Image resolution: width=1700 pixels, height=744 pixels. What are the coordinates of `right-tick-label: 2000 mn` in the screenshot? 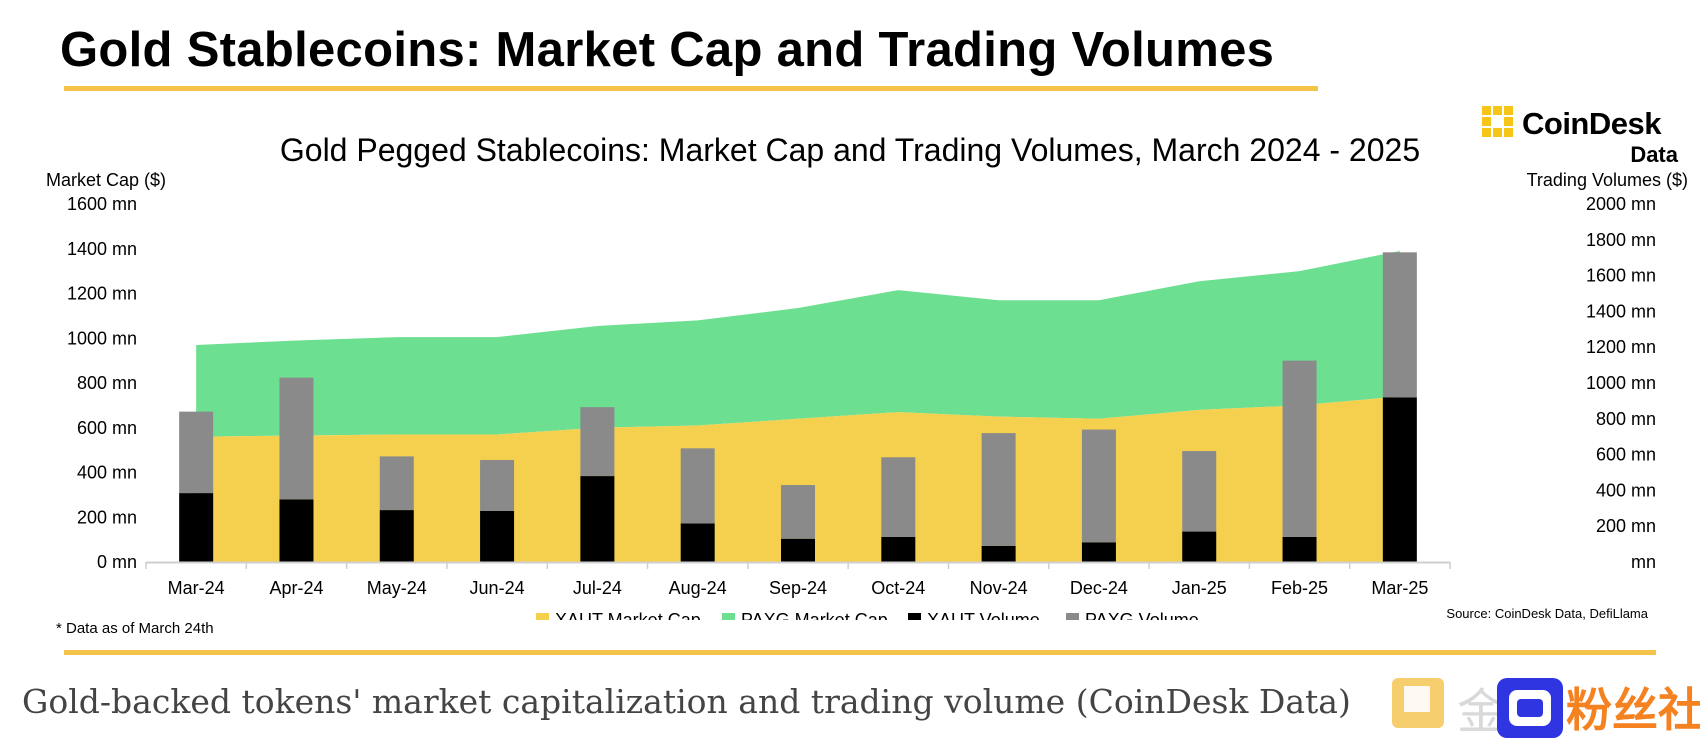 It's located at (1621, 204).